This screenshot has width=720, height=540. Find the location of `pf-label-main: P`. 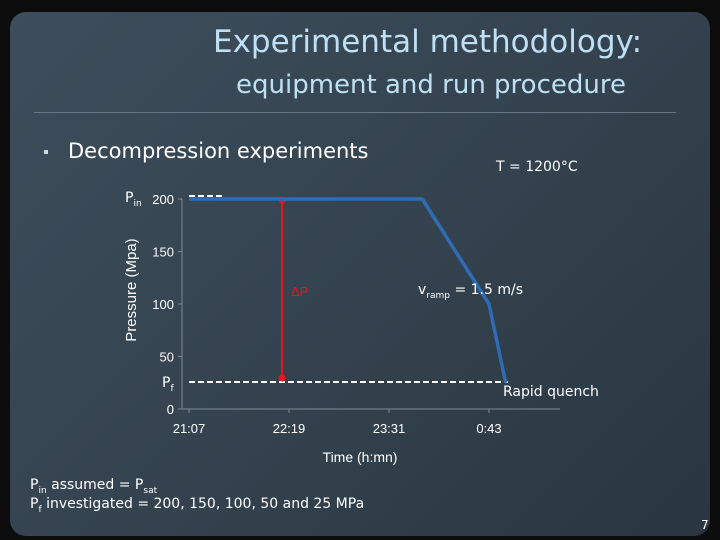

pf-label-main: P is located at coordinates (166, 383).